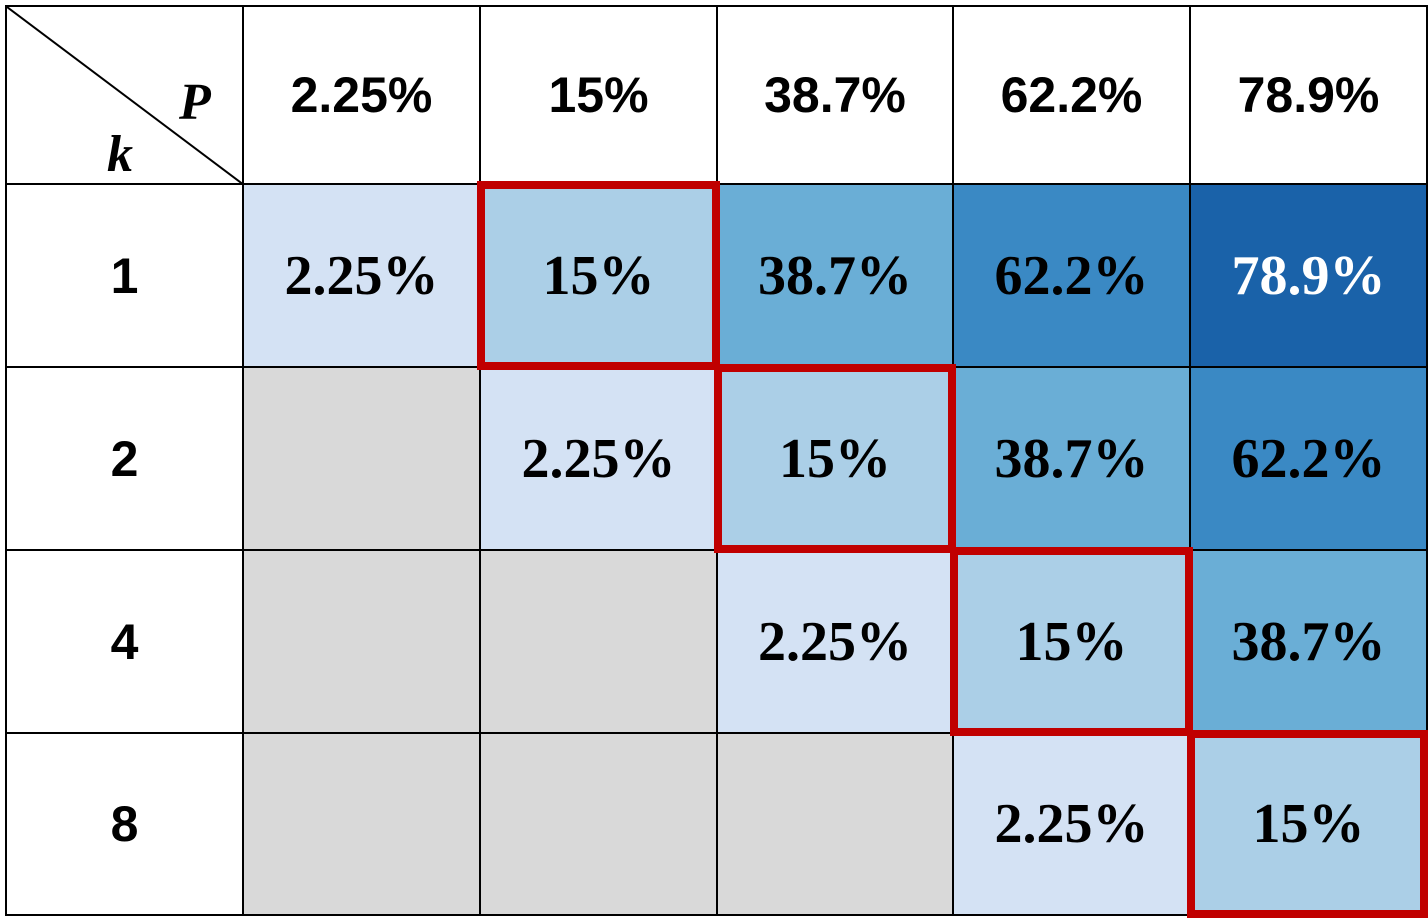  I want to click on row-header: 8, so click(124, 824).